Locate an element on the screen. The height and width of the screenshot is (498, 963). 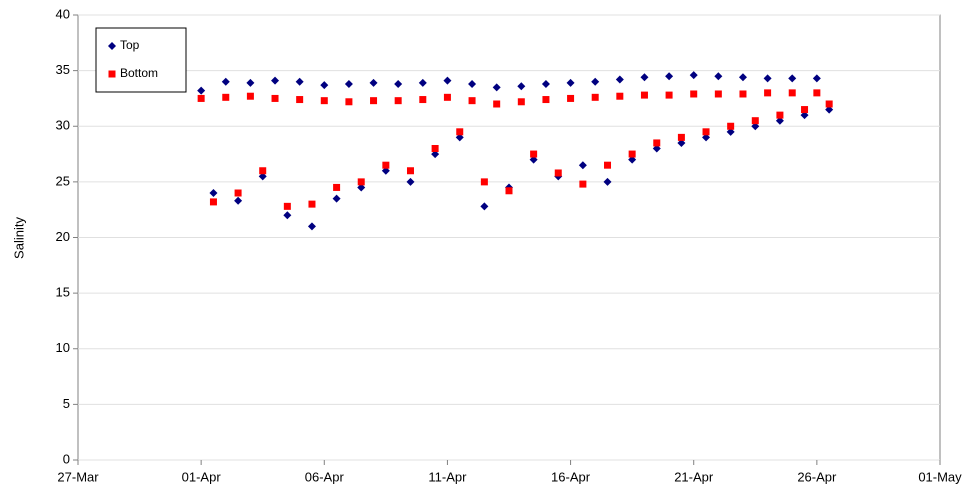
y-tick-label: 30 is located at coordinates (63, 125).